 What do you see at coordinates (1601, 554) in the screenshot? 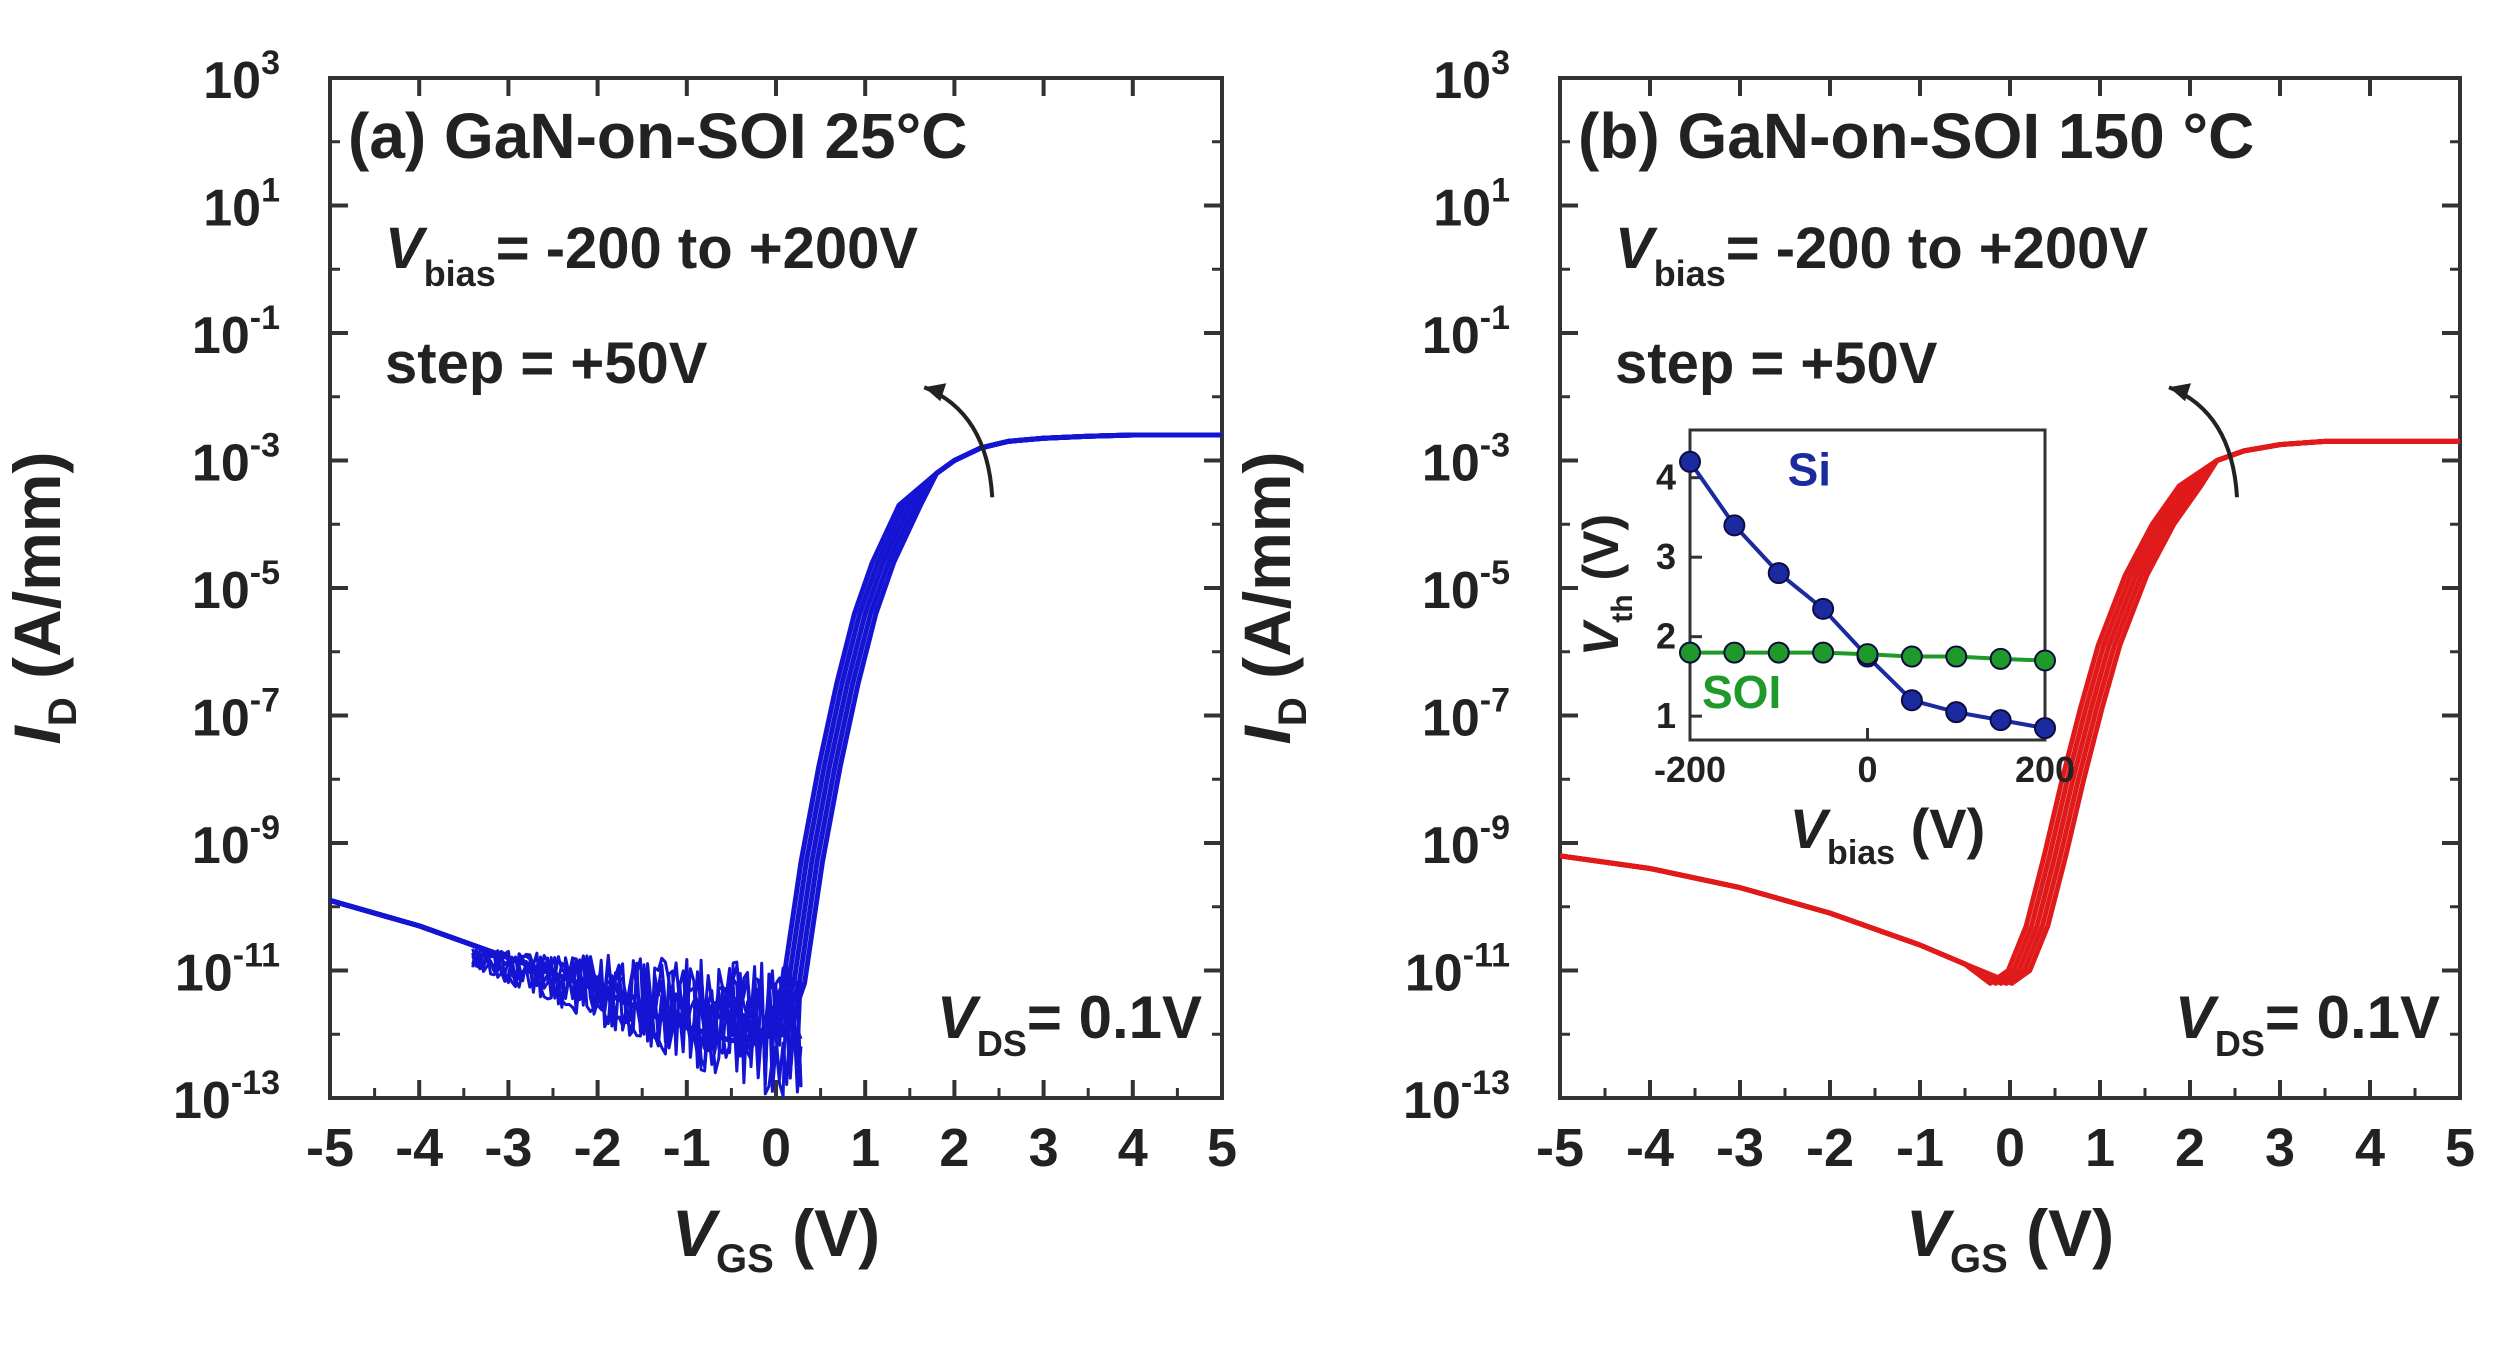
I see `inset-y-axis-label-unit: (V)` at bounding box center [1601, 554].